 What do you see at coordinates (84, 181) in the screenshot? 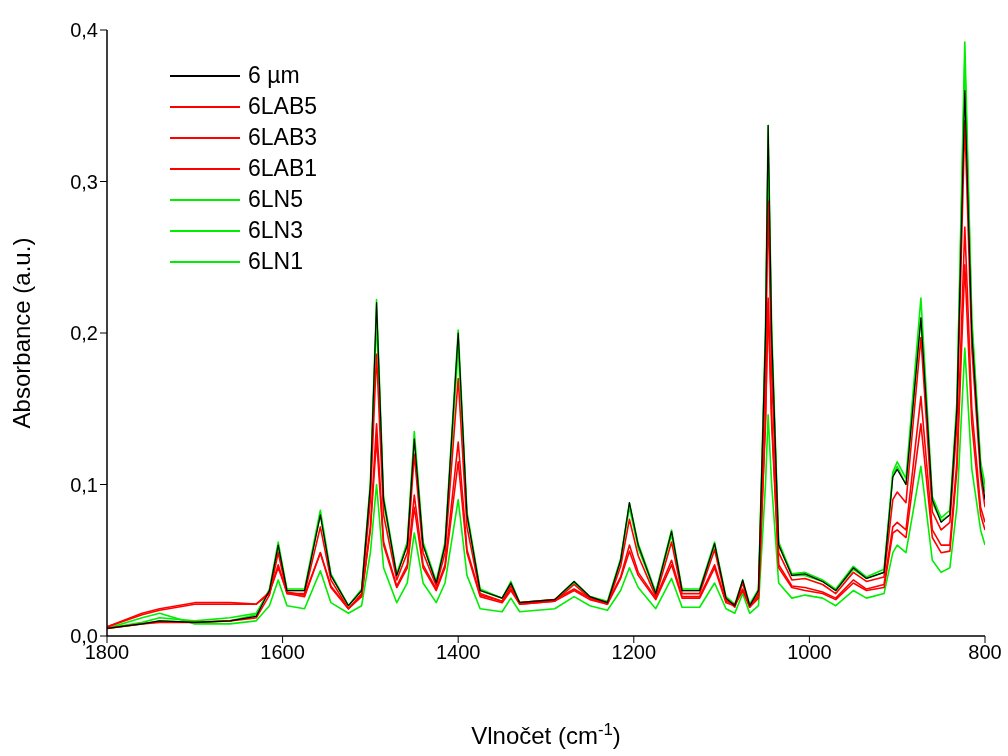
I see `y-tick-label: 0,3` at bounding box center [84, 181].